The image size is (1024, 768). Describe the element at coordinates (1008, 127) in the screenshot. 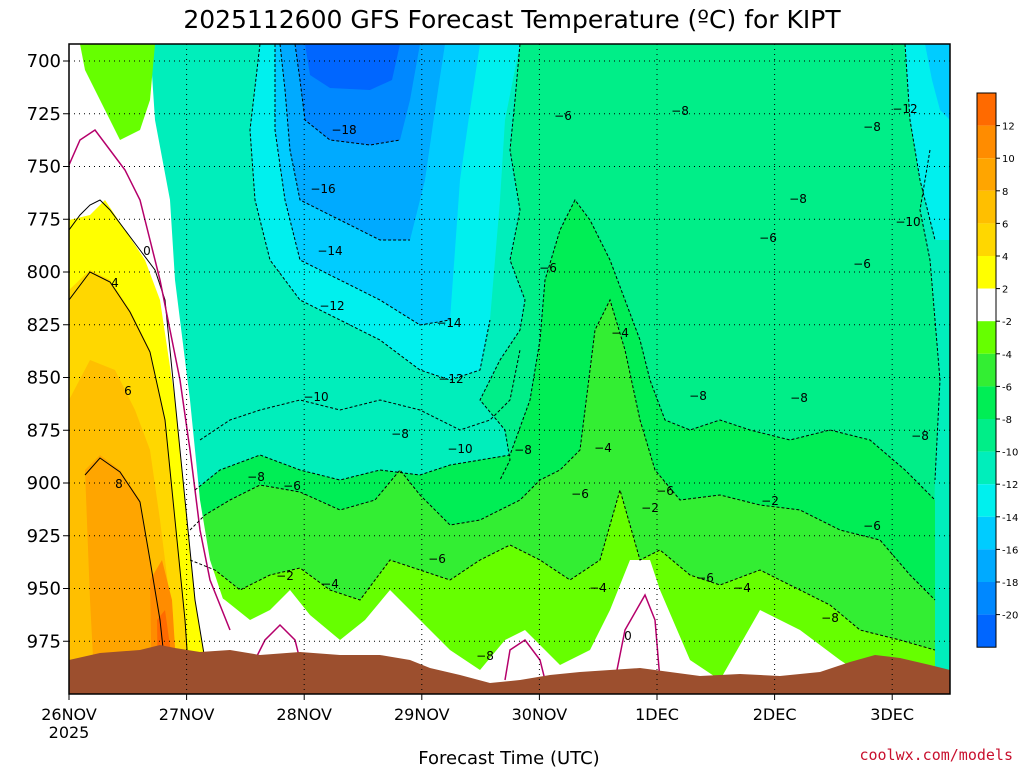

I see `colorbar-tick-label: 12` at that location.